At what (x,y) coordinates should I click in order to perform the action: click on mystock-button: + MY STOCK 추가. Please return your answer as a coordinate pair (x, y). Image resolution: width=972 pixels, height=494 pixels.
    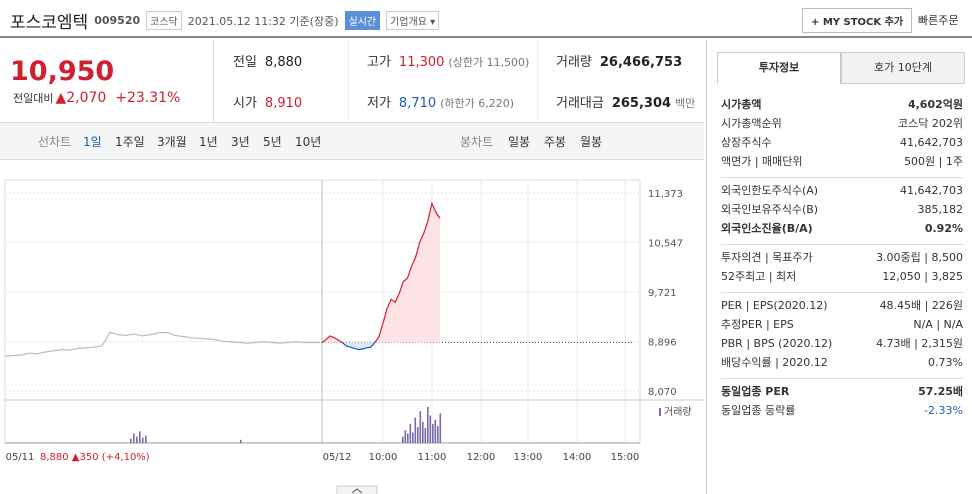
    Looking at the image, I should click on (857, 20).